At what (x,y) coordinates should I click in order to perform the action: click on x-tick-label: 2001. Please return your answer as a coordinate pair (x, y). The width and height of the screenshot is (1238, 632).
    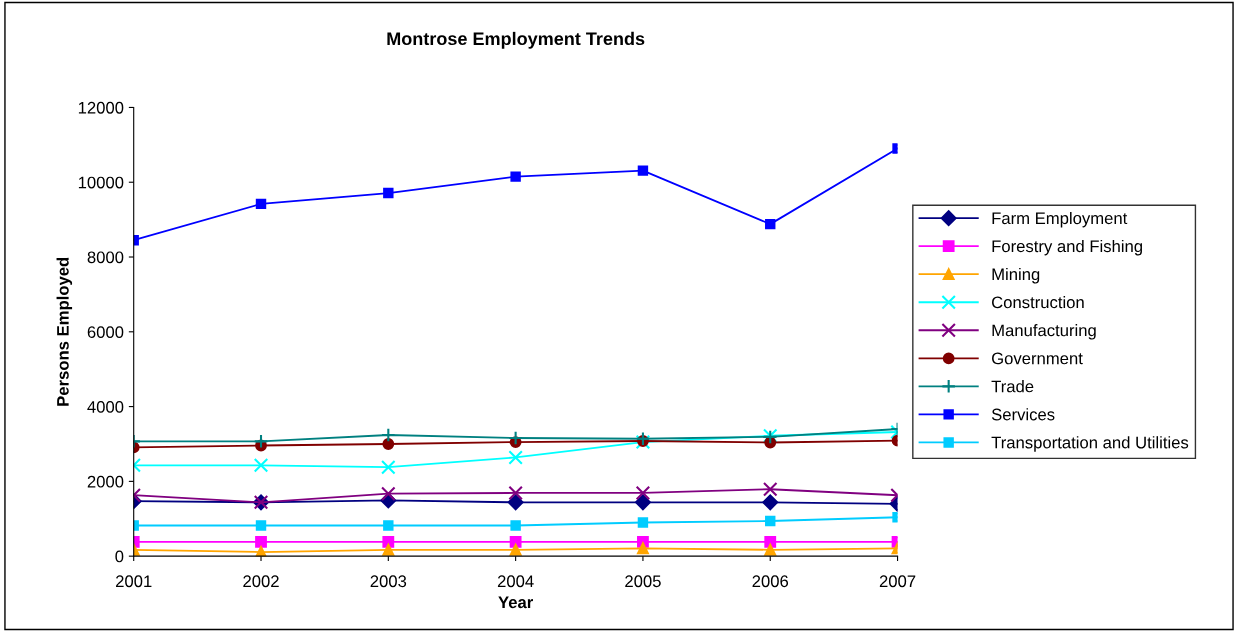
    Looking at the image, I should click on (134, 581).